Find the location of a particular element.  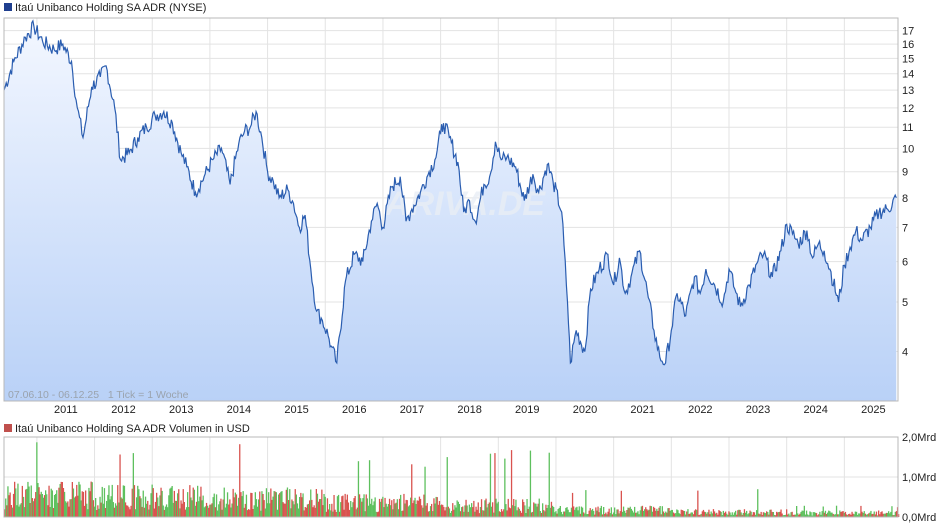

price-x-tick-label: 2022 is located at coordinates (700, 410).